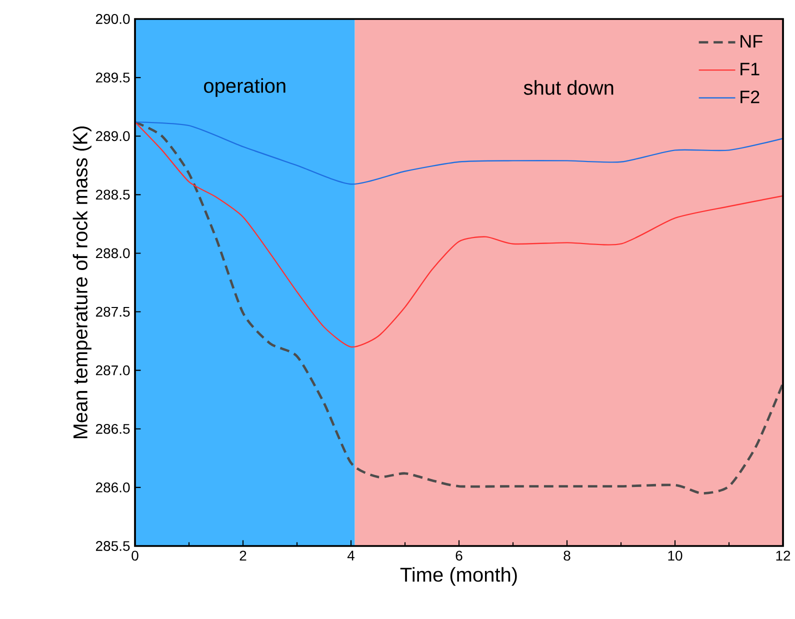  I want to click on x-tick-label: 12, so click(783, 555).